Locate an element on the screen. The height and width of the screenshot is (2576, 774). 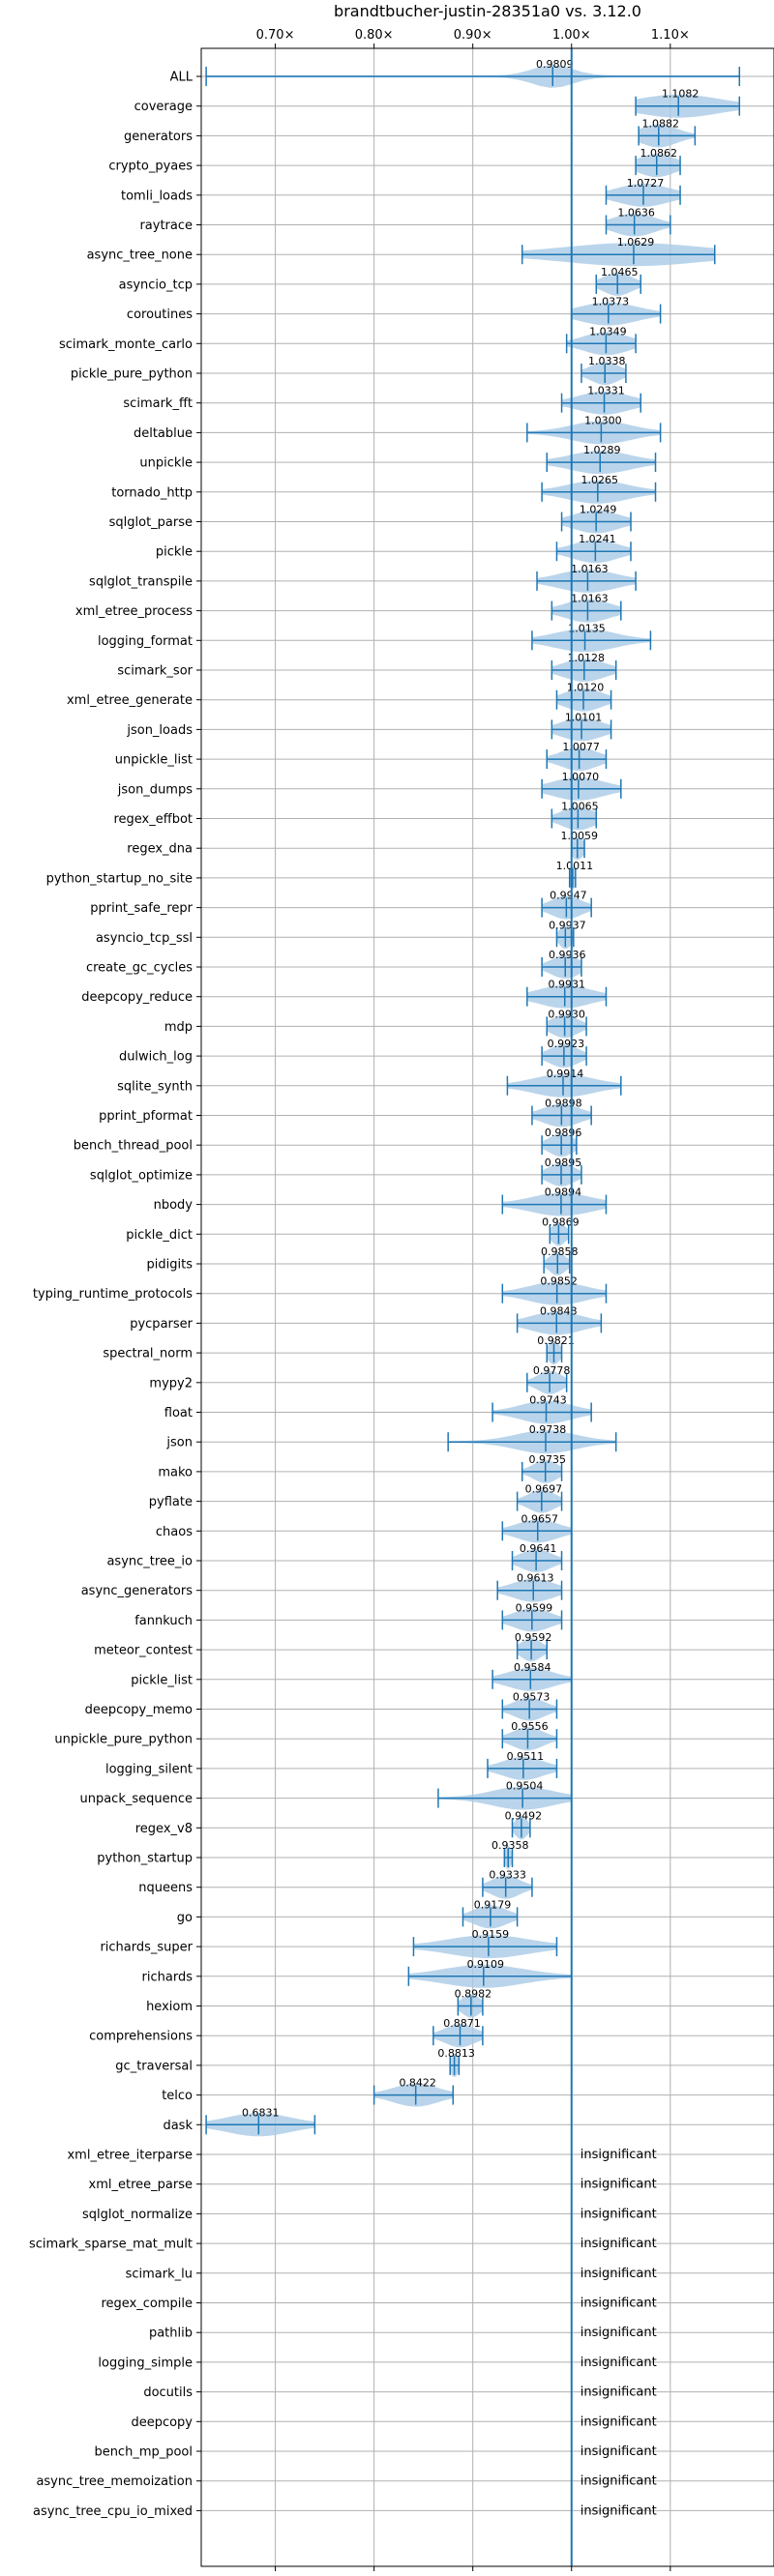
value-label: 0.9936 is located at coordinates (567, 955).